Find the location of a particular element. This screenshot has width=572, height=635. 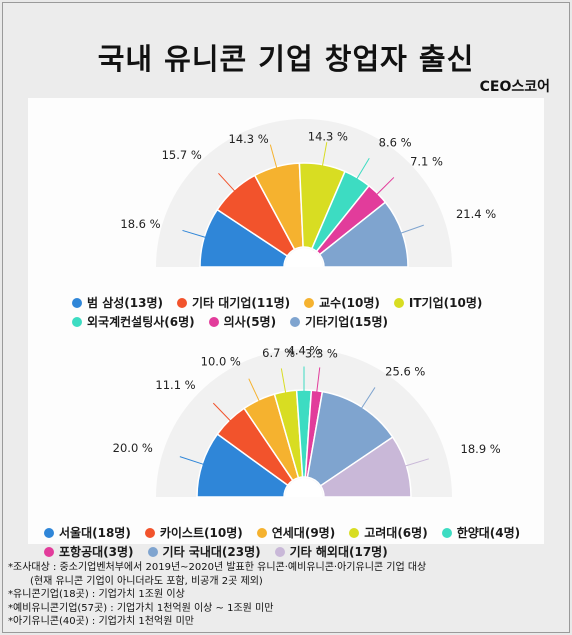

legend-item: 포항공대(3명) is located at coordinates (89, 551).